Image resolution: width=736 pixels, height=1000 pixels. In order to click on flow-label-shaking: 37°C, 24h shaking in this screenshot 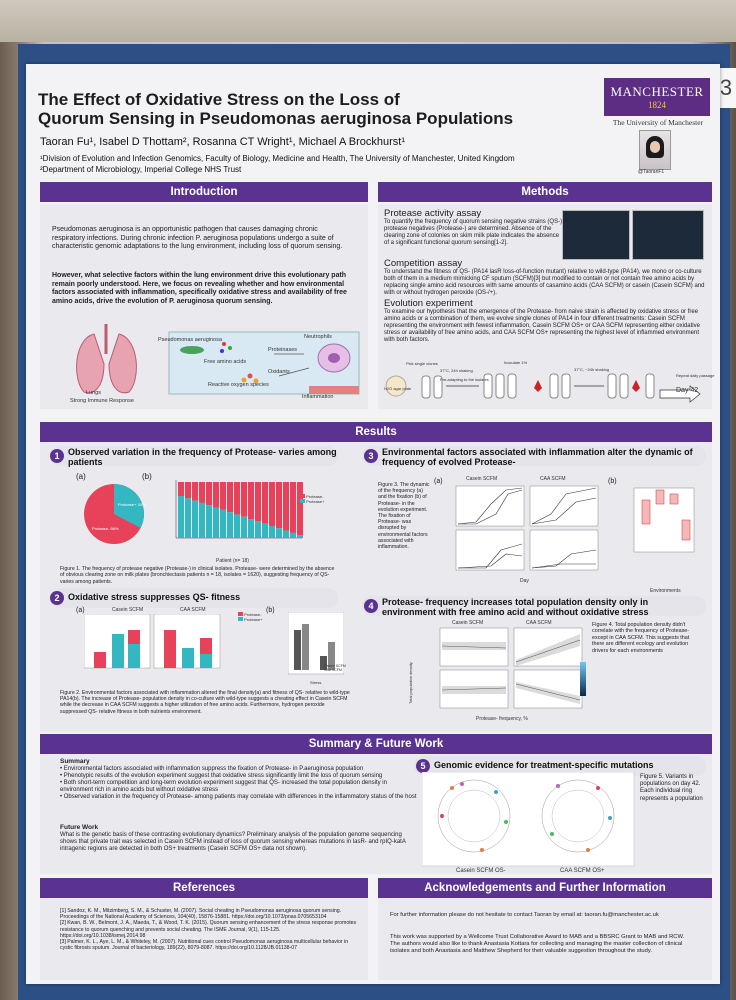, I will do `click(456, 370)`.